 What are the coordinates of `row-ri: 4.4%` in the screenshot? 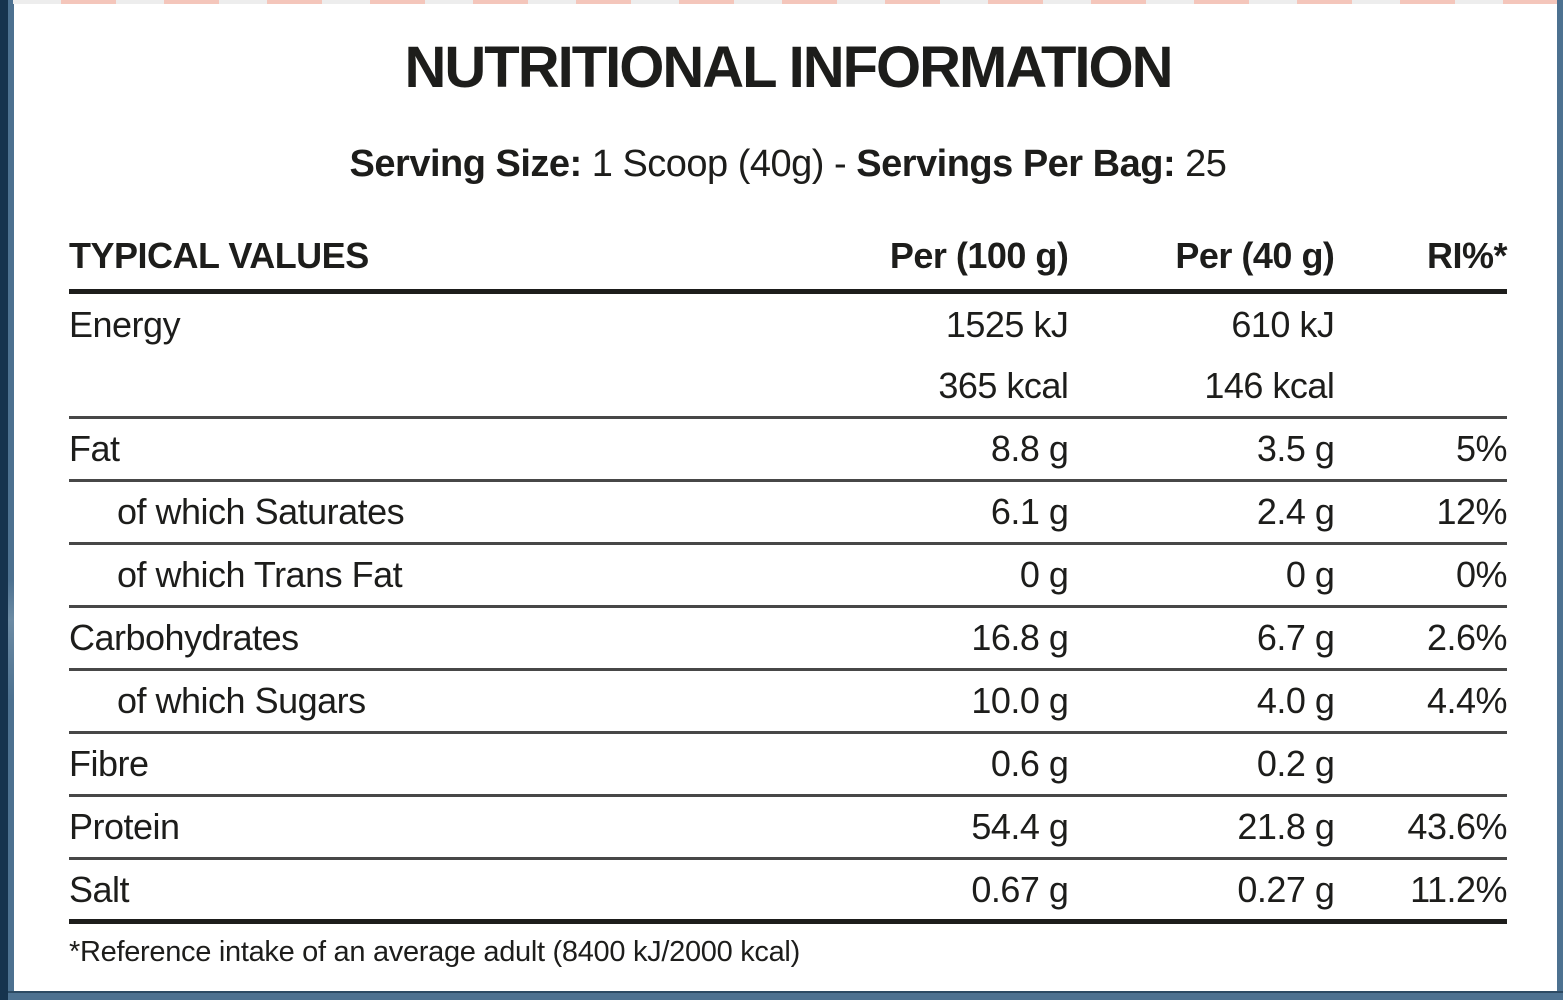 It's located at (1467, 701).